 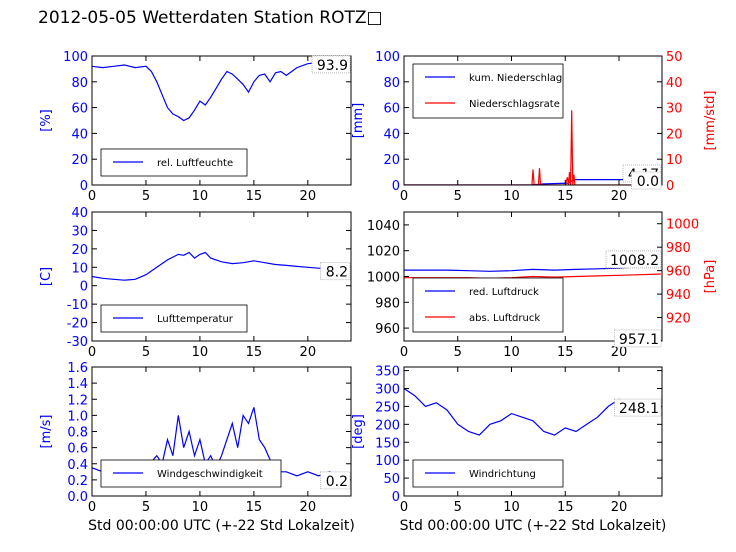 What do you see at coordinates (674, 160) in the screenshot?
I see `y2-tick-label: 10` at bounding box center [674, 160].